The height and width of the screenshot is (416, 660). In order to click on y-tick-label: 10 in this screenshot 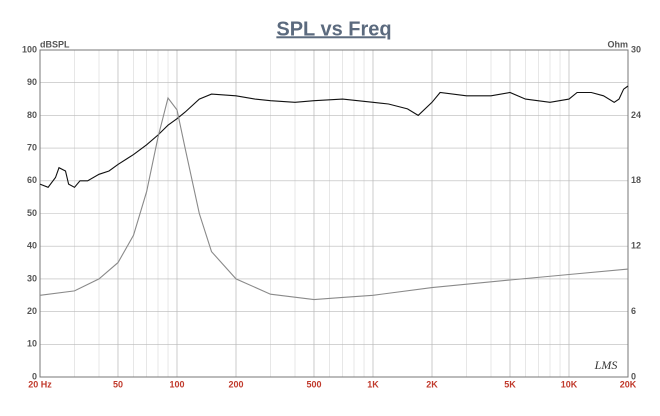, I will do `click(32, 344)`.